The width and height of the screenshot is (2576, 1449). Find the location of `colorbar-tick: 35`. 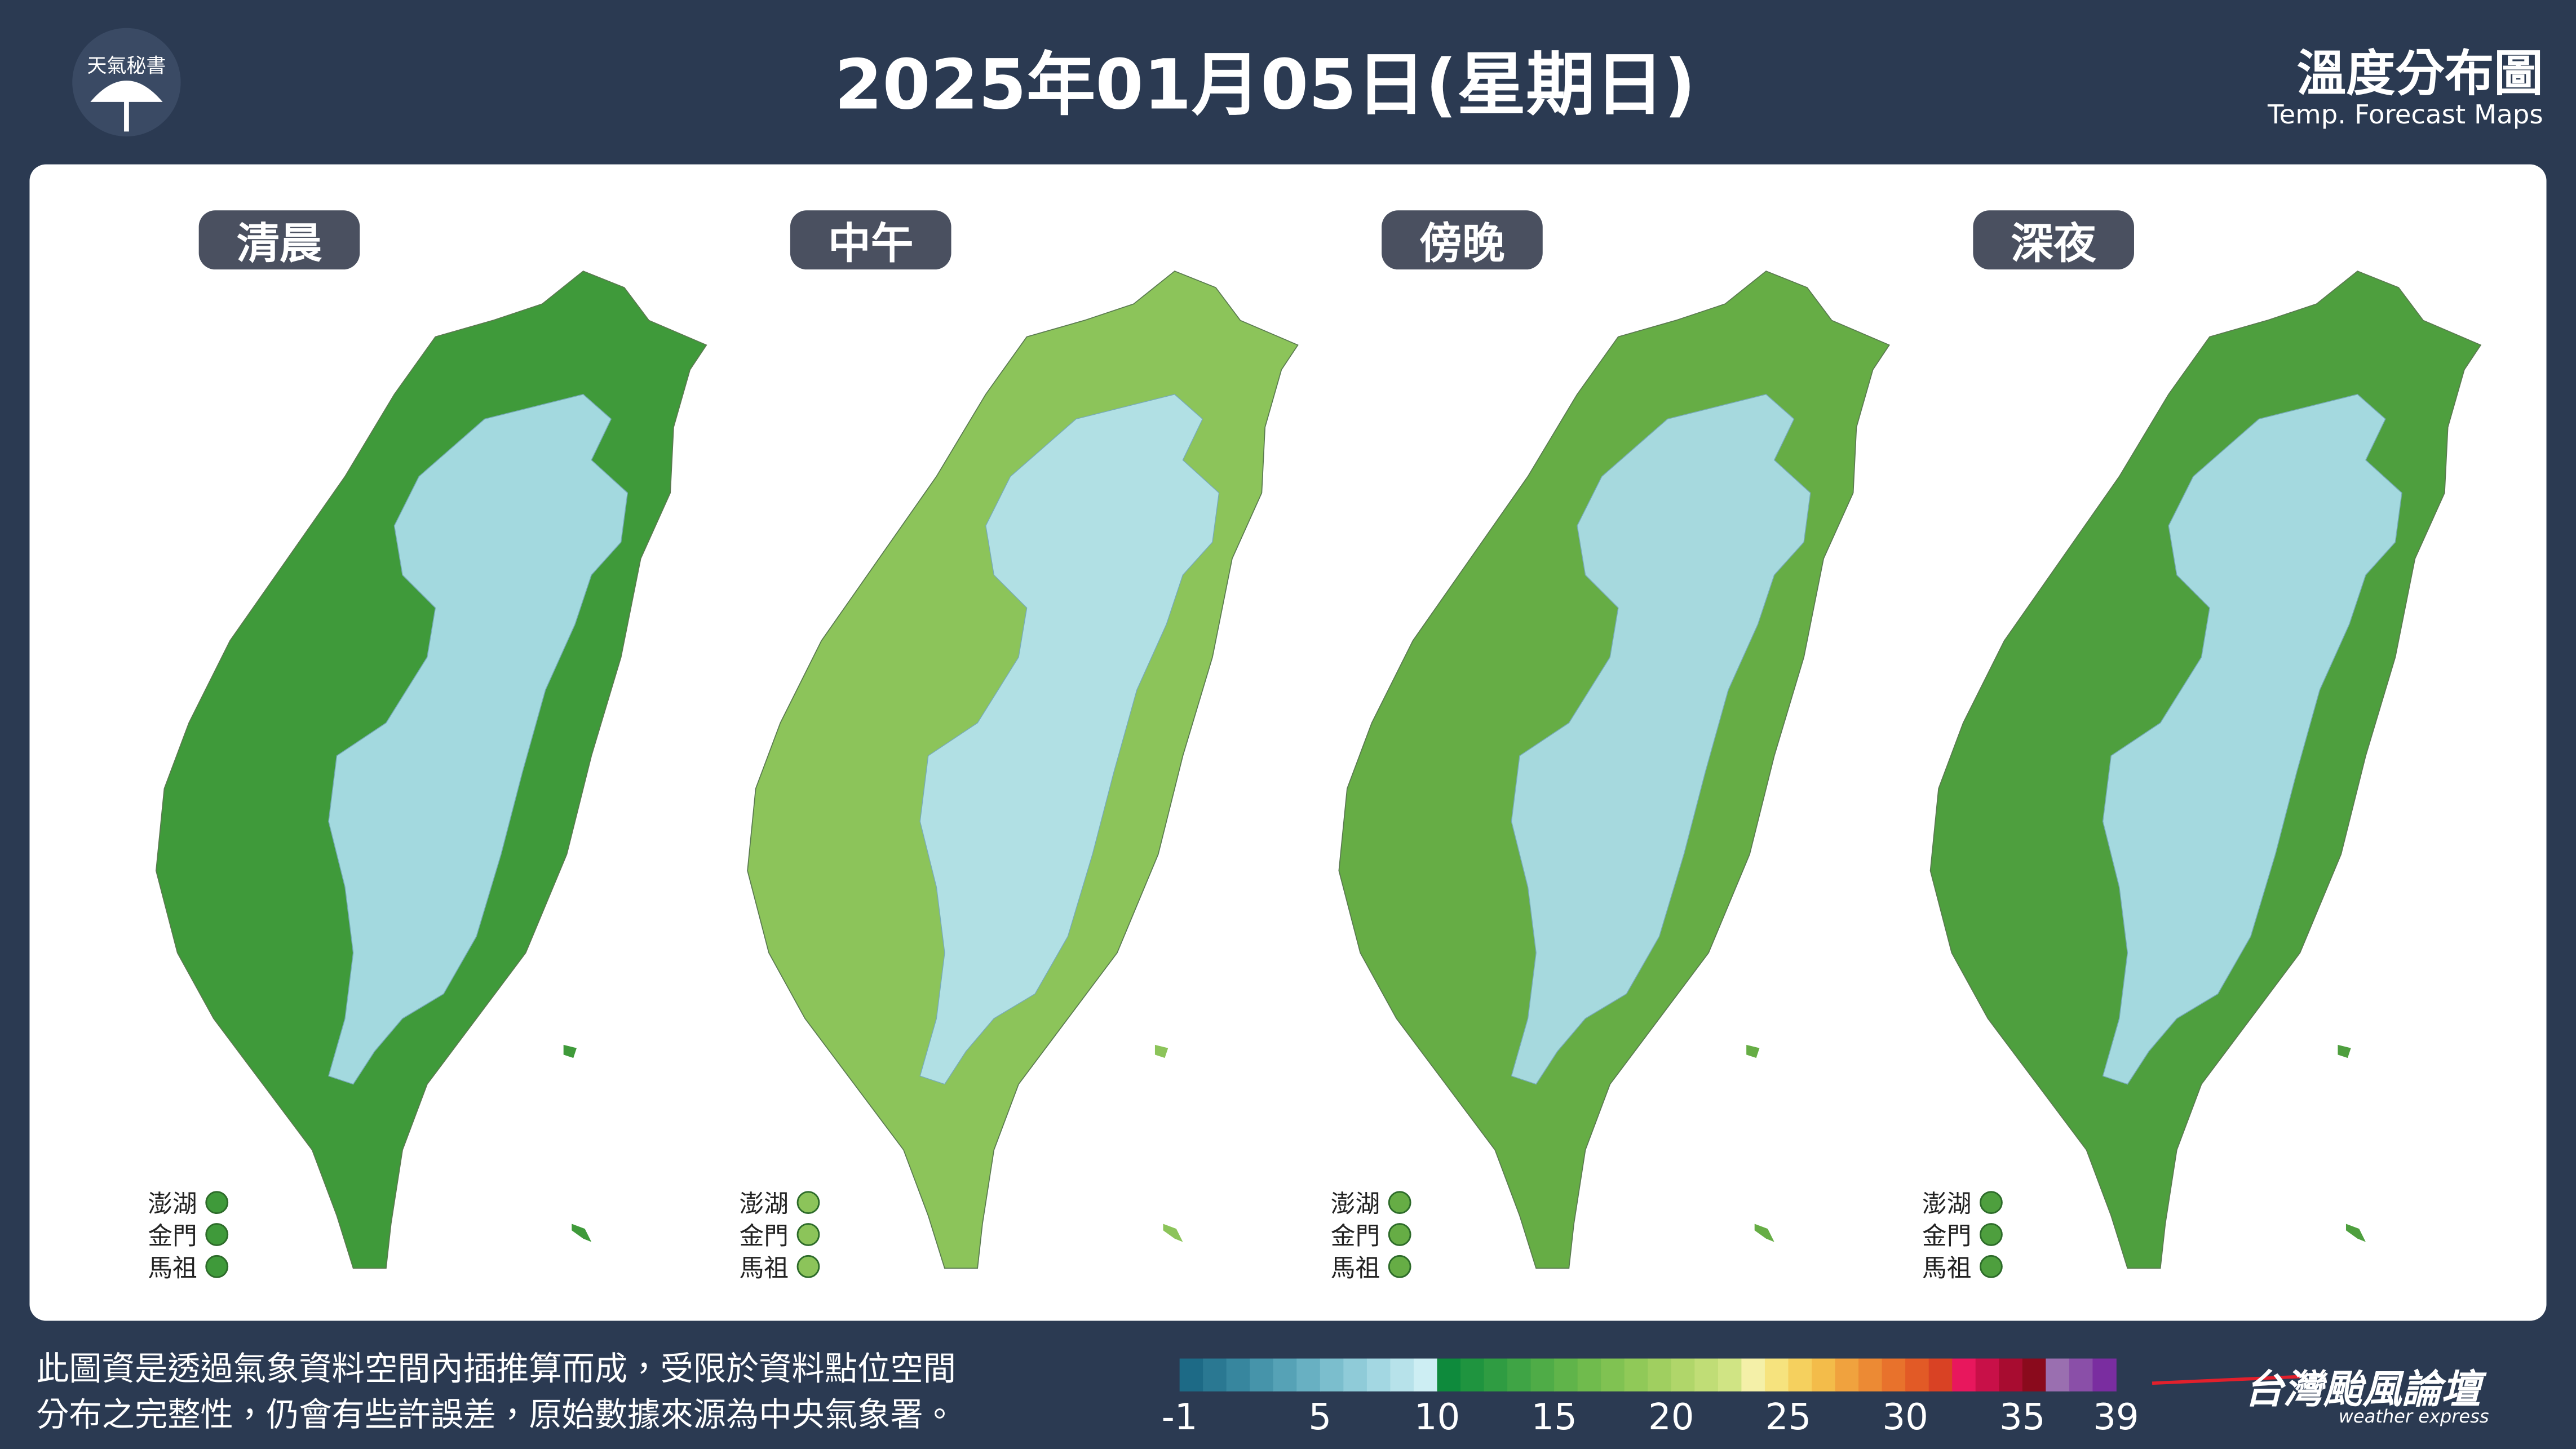

colorbar-tick: 35 is located at coordinates (2022, 1417).